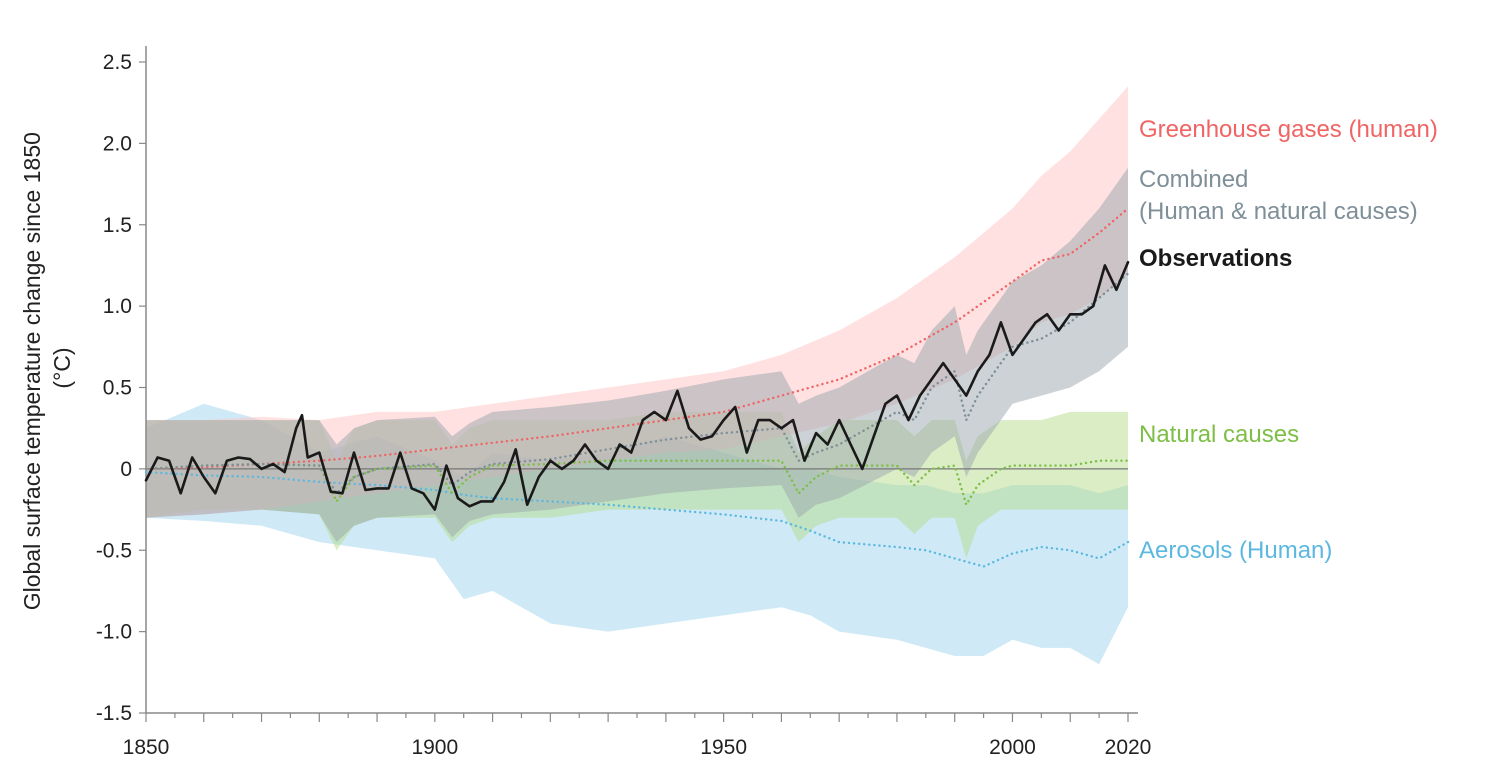 This screenshot has height=760, width=1489. What do you see at coordinates (723, 747) in the screenshot?
I see `x-tick-label: 1950` at bounding box center [723, 747].